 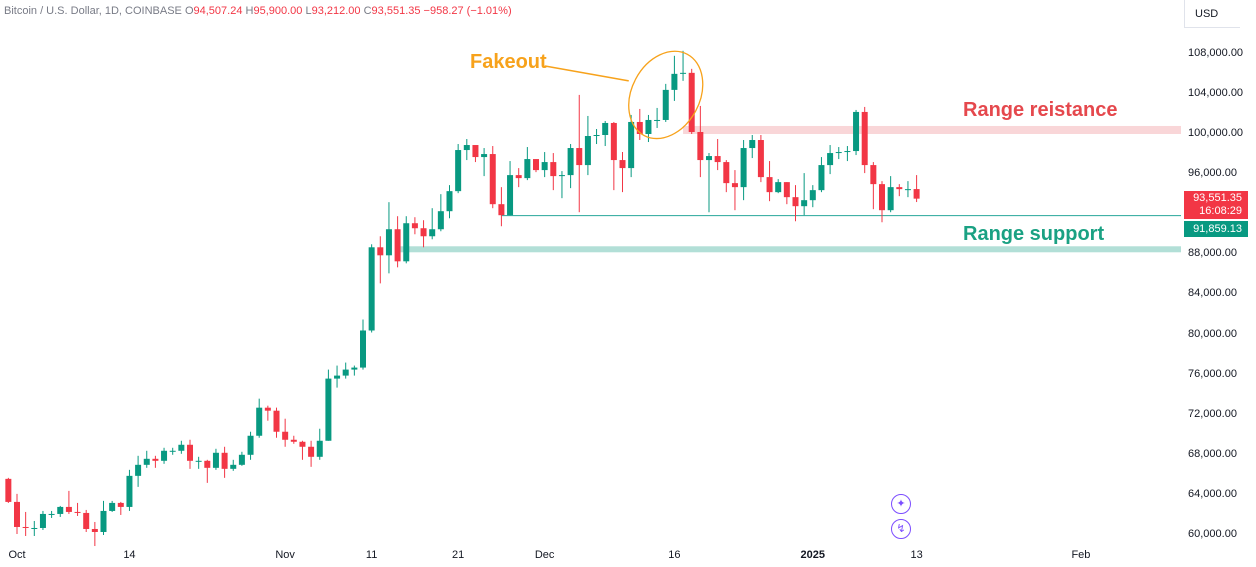 What do you see at coordinates (1040, 110) in the screenshot?
I see `range-resistance-annotation: Range reistance` at bounding box center [1040, 110].